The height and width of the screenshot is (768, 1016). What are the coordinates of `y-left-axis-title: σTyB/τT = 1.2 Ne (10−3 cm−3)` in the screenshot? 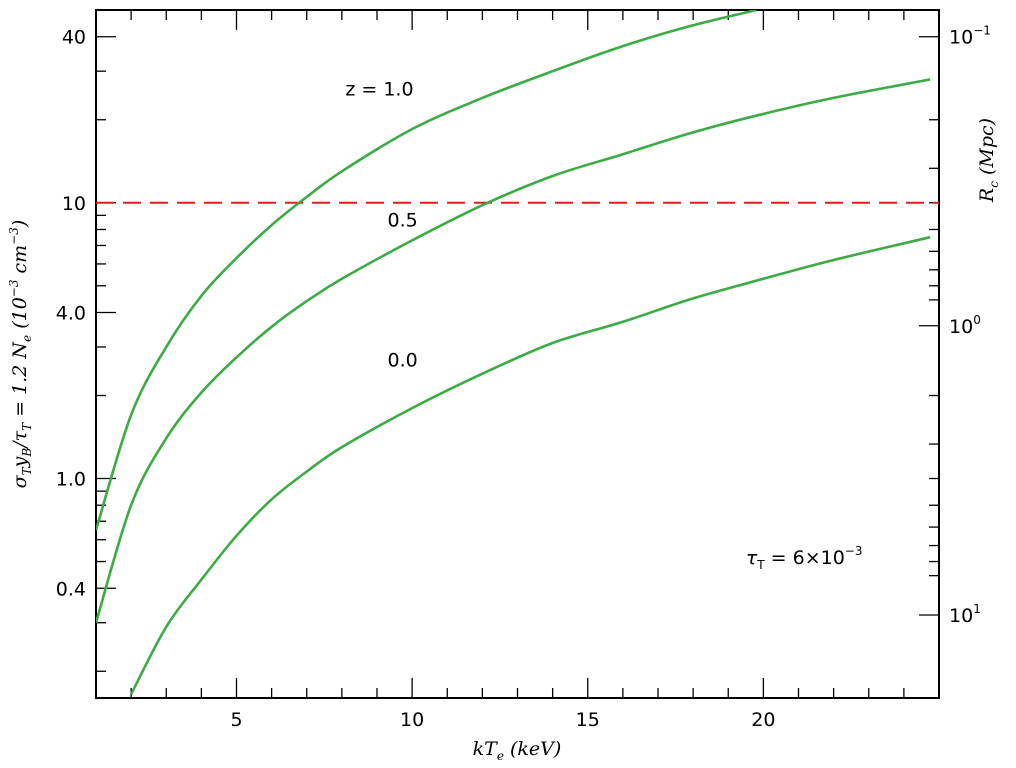 It's located at (20, 354).